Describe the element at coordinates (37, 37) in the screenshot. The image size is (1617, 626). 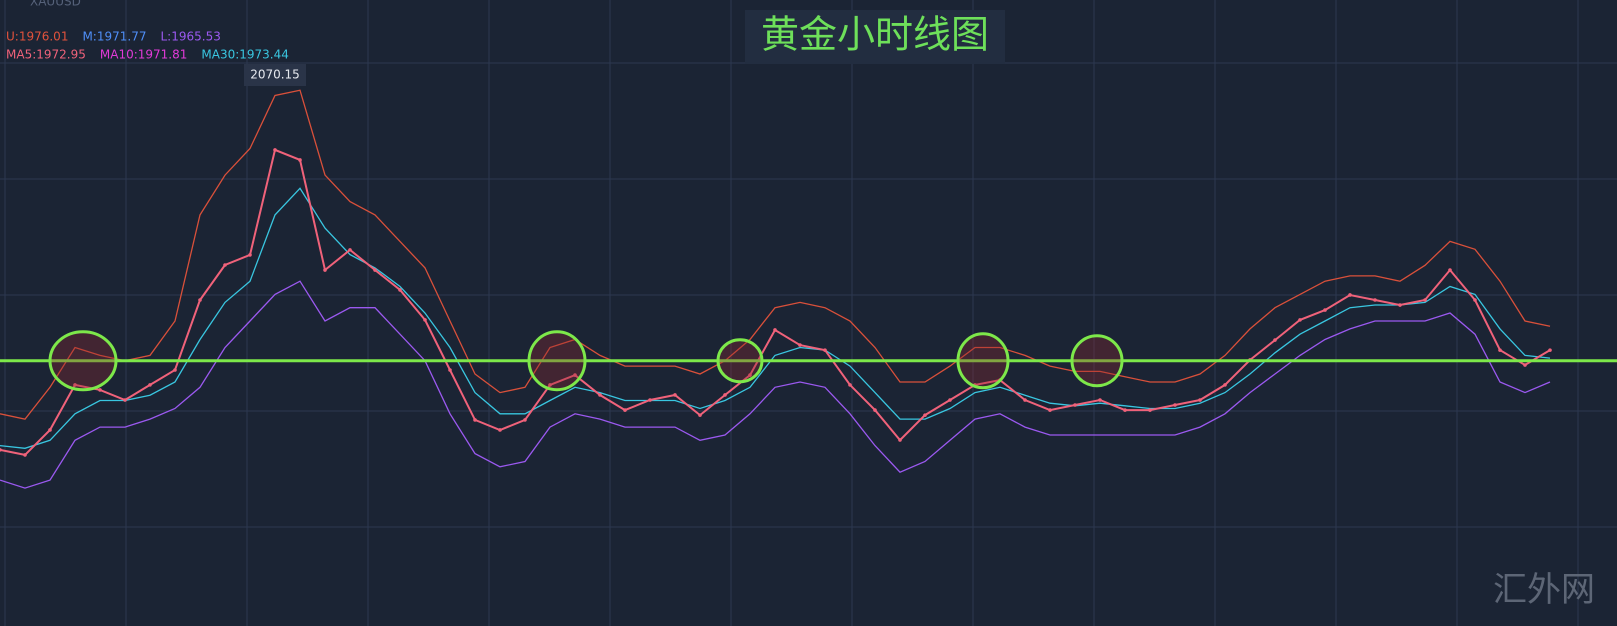
I see `legend-entry: U:1976.01` at that location.